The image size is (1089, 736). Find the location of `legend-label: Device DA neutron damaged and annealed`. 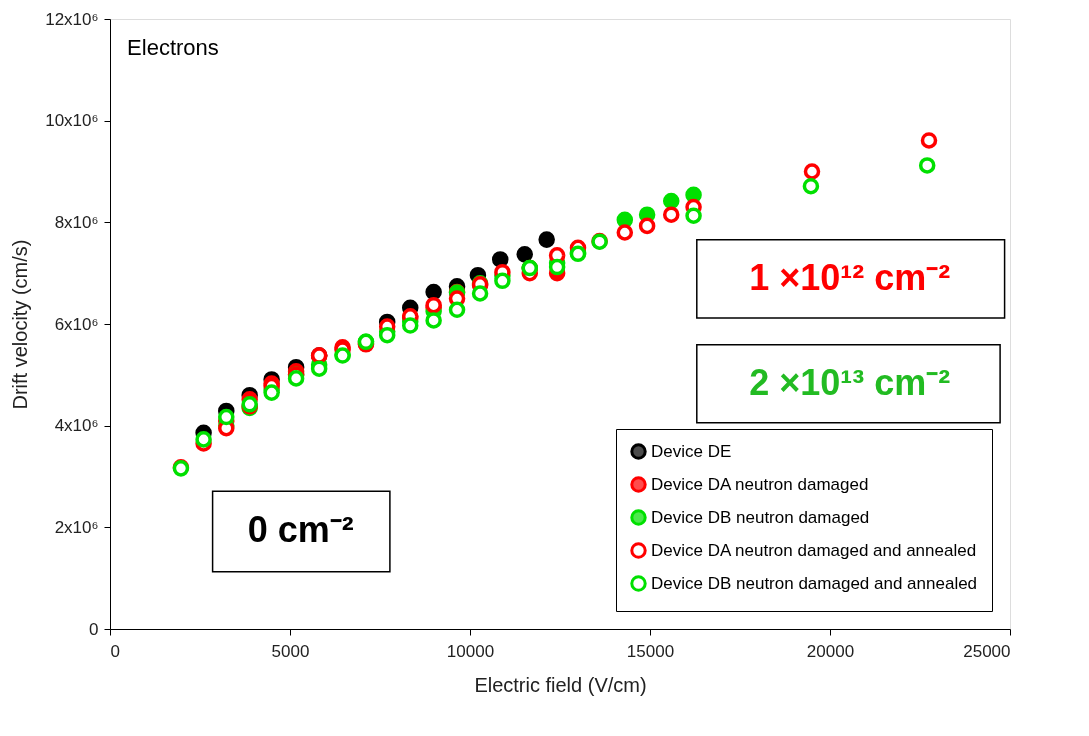

legend-label: Device DA neutron damaged and annealed is located at coordinates (814, 550).